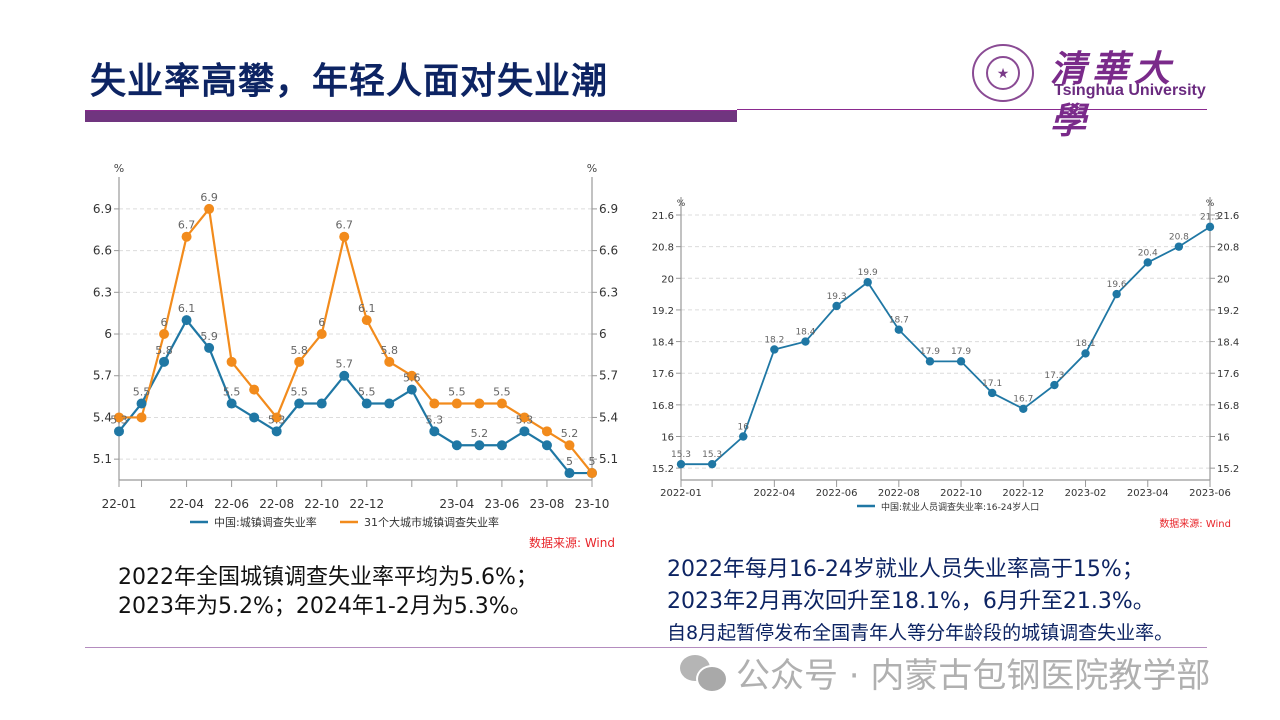  Describe the element at coordinates (704, 673) in the screenshot. I see `wechat-icon` at that location.